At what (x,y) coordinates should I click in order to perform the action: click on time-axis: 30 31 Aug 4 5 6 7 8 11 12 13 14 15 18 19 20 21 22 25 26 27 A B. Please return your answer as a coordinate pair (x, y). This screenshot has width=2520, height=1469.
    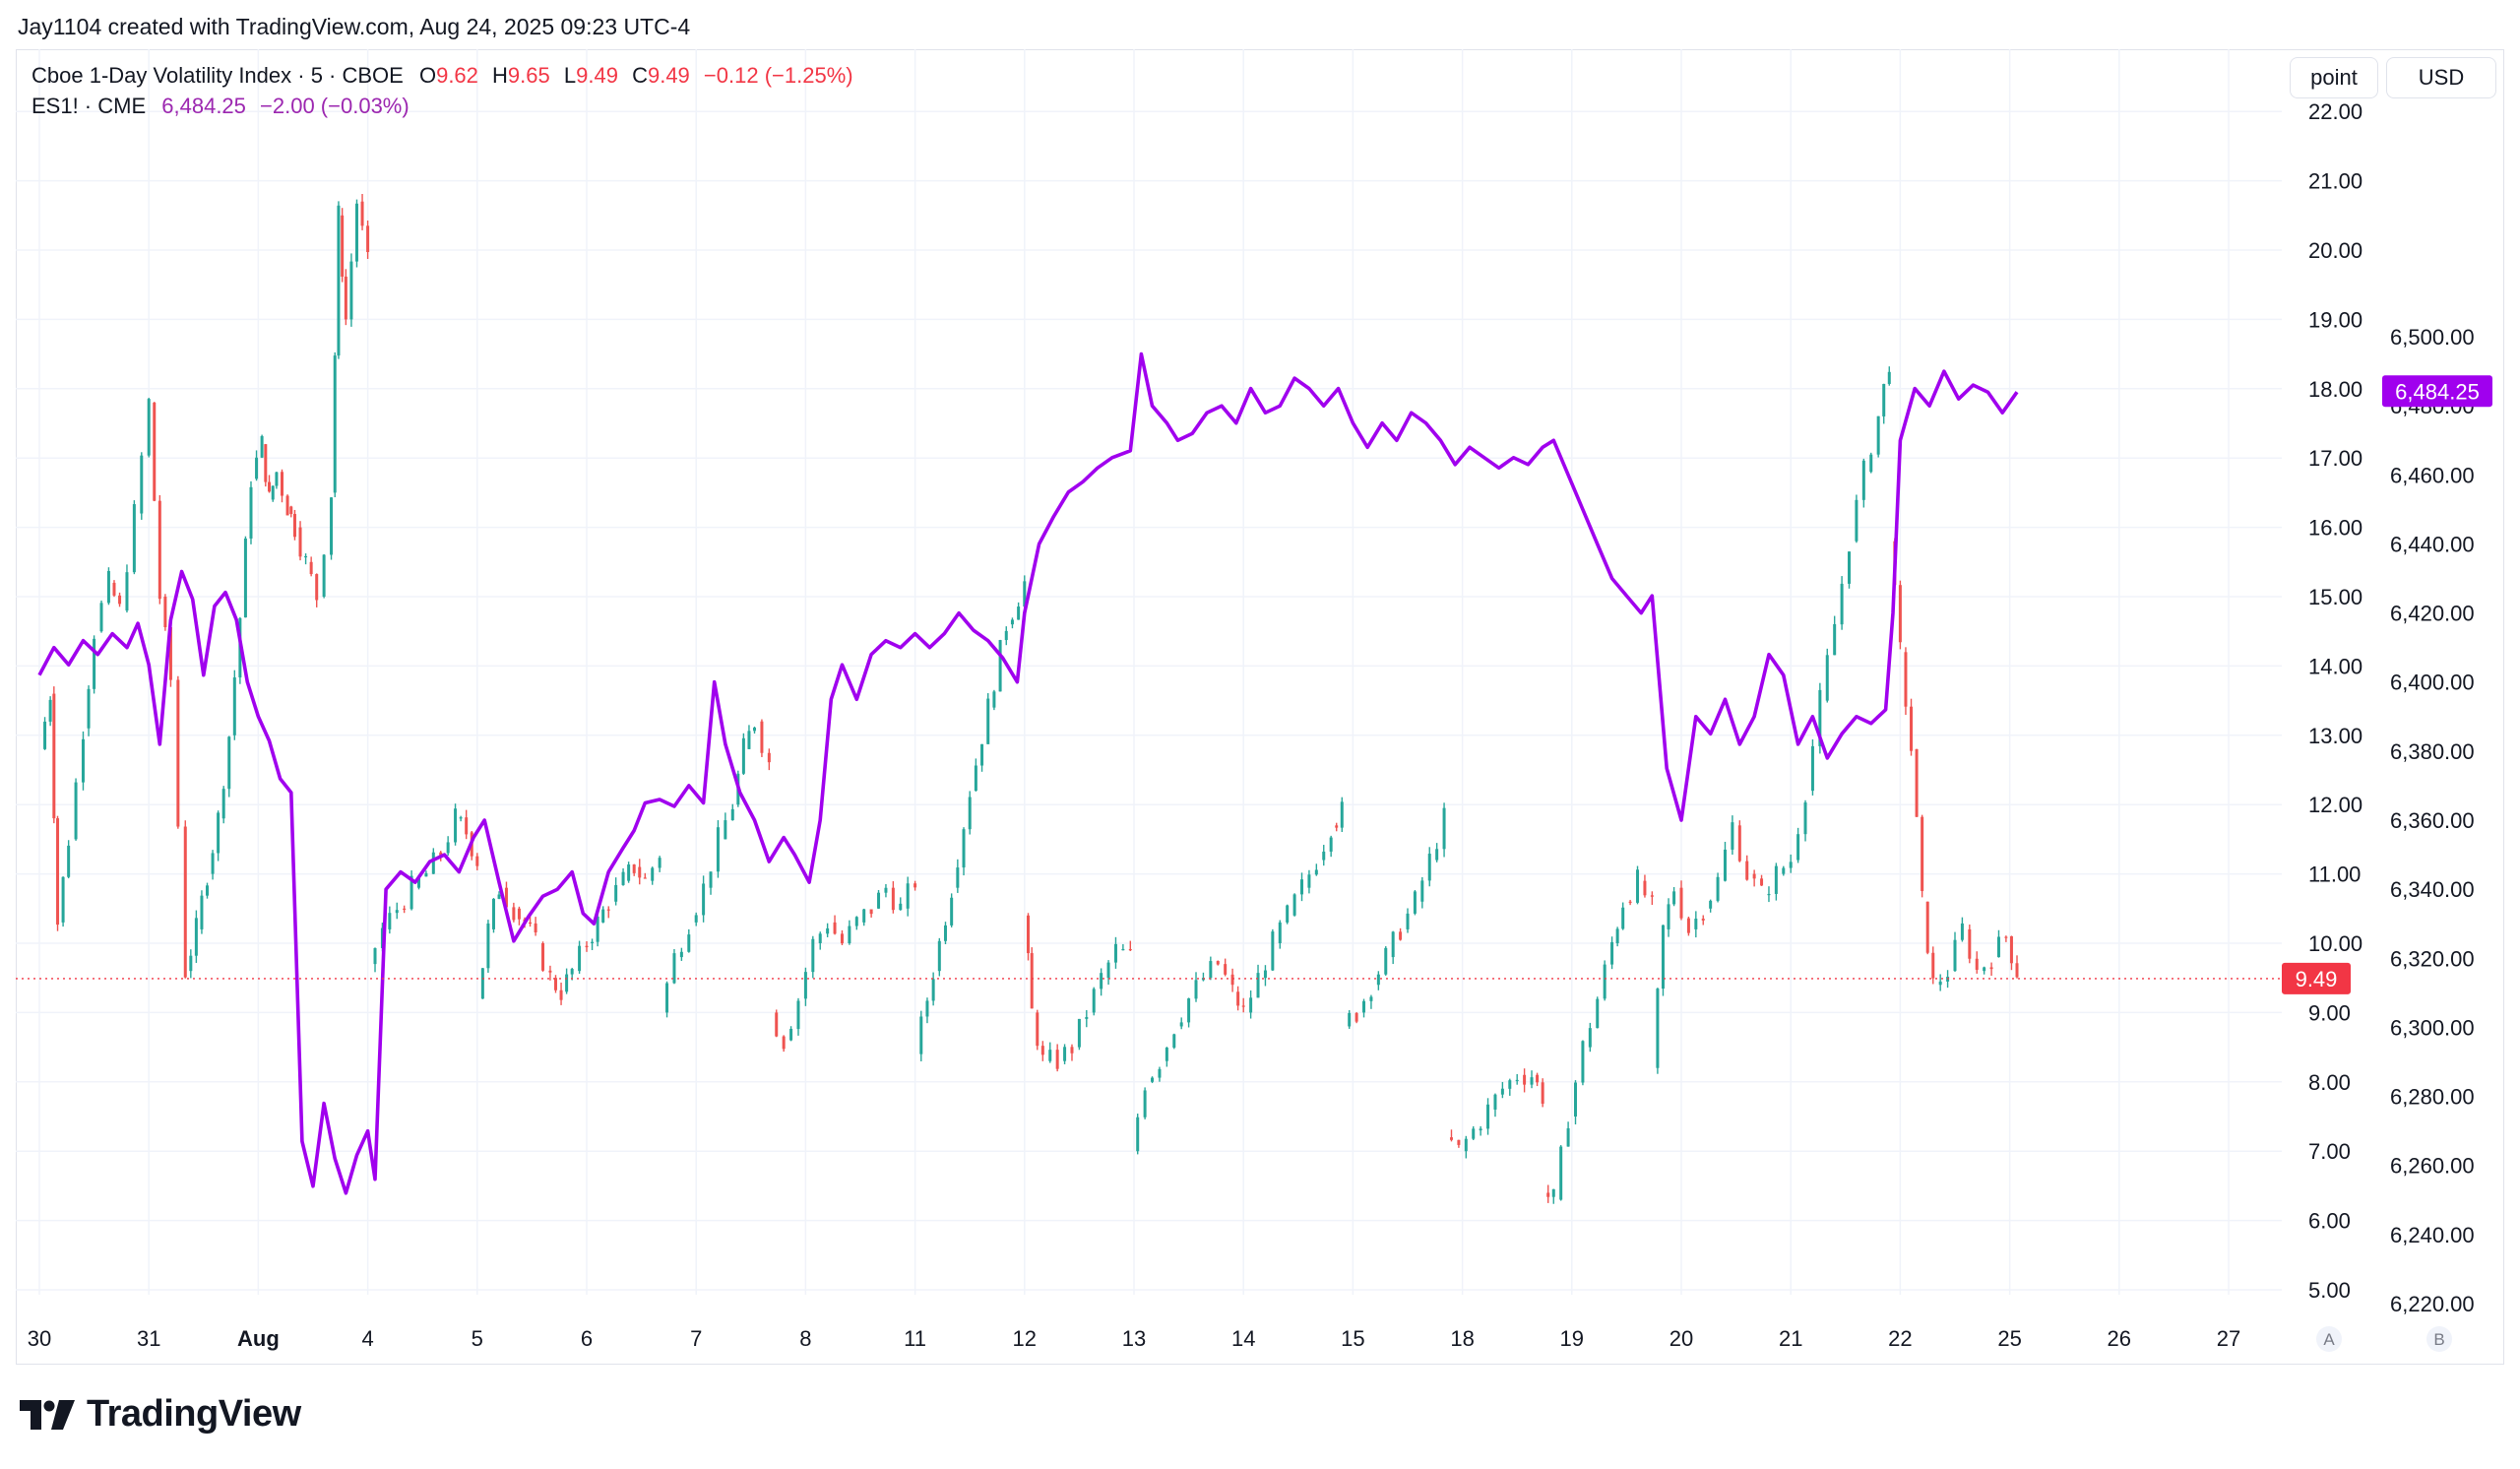
    Looking at the image, I should click on (1240, 1339).